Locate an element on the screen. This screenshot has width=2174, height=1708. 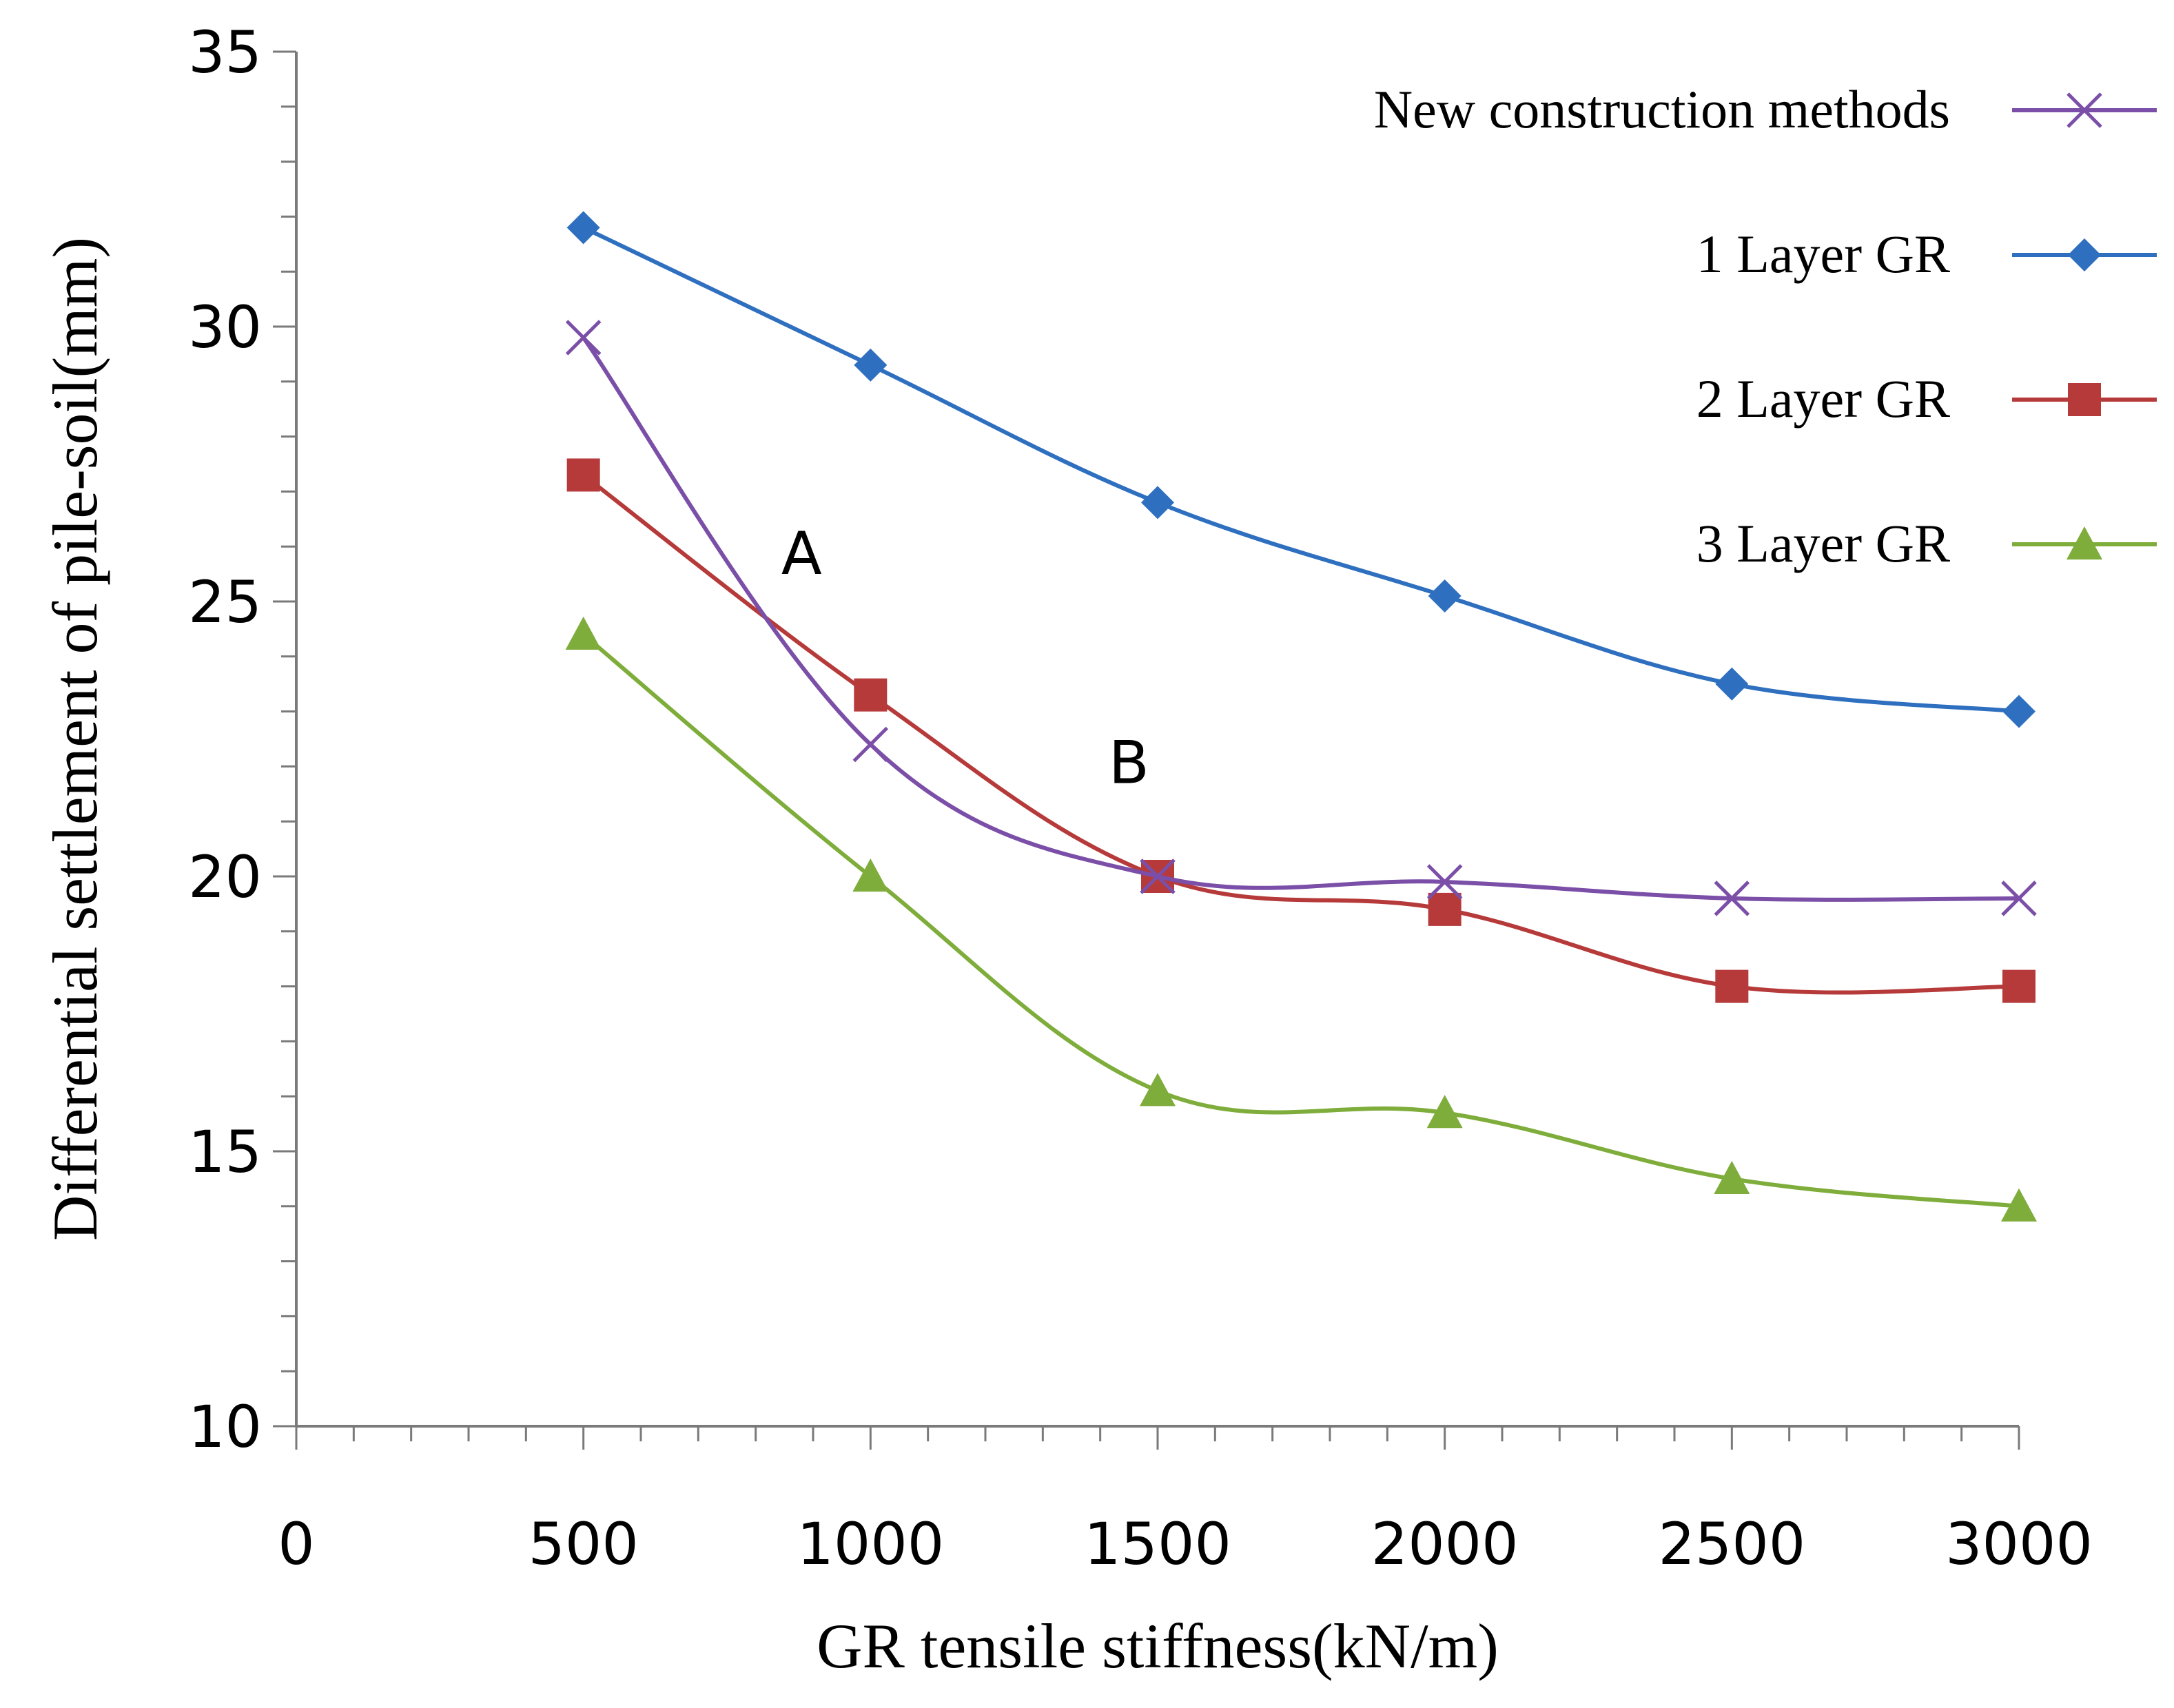
annotation-layer: AB is located at coordinates (965, 658).